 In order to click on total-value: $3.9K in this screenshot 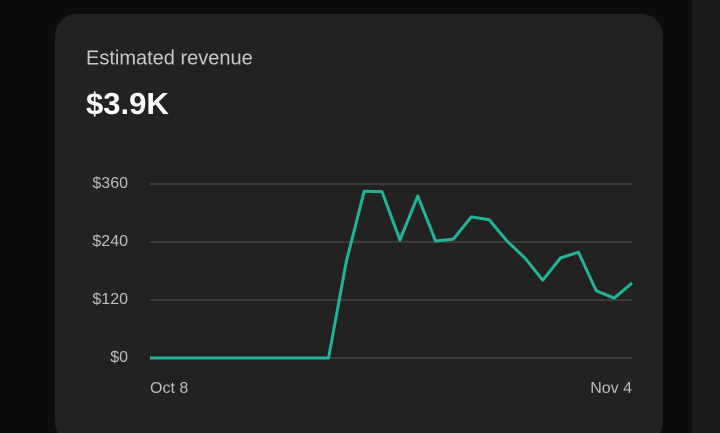, I will do `click(127, 103)`.